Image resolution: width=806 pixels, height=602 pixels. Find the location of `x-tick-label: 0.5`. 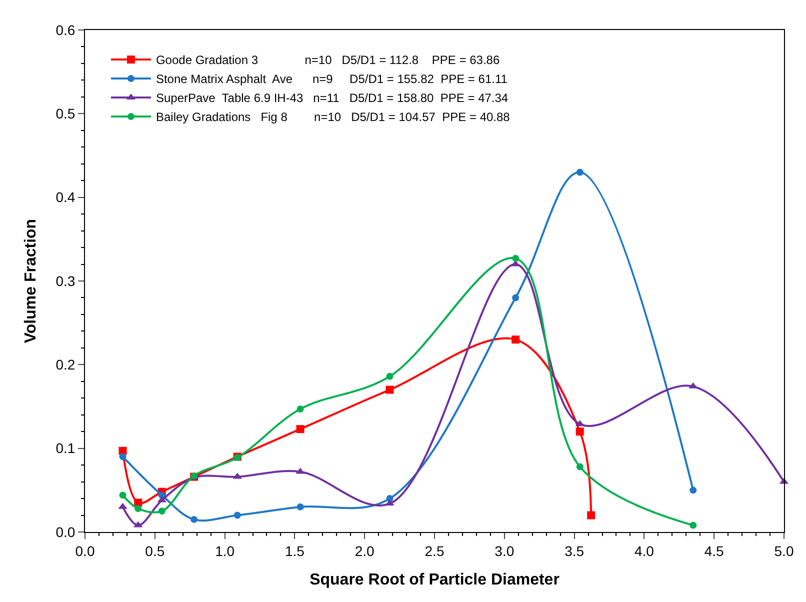

x-tick-label: 0.5 is located at coordinates (155, 550).